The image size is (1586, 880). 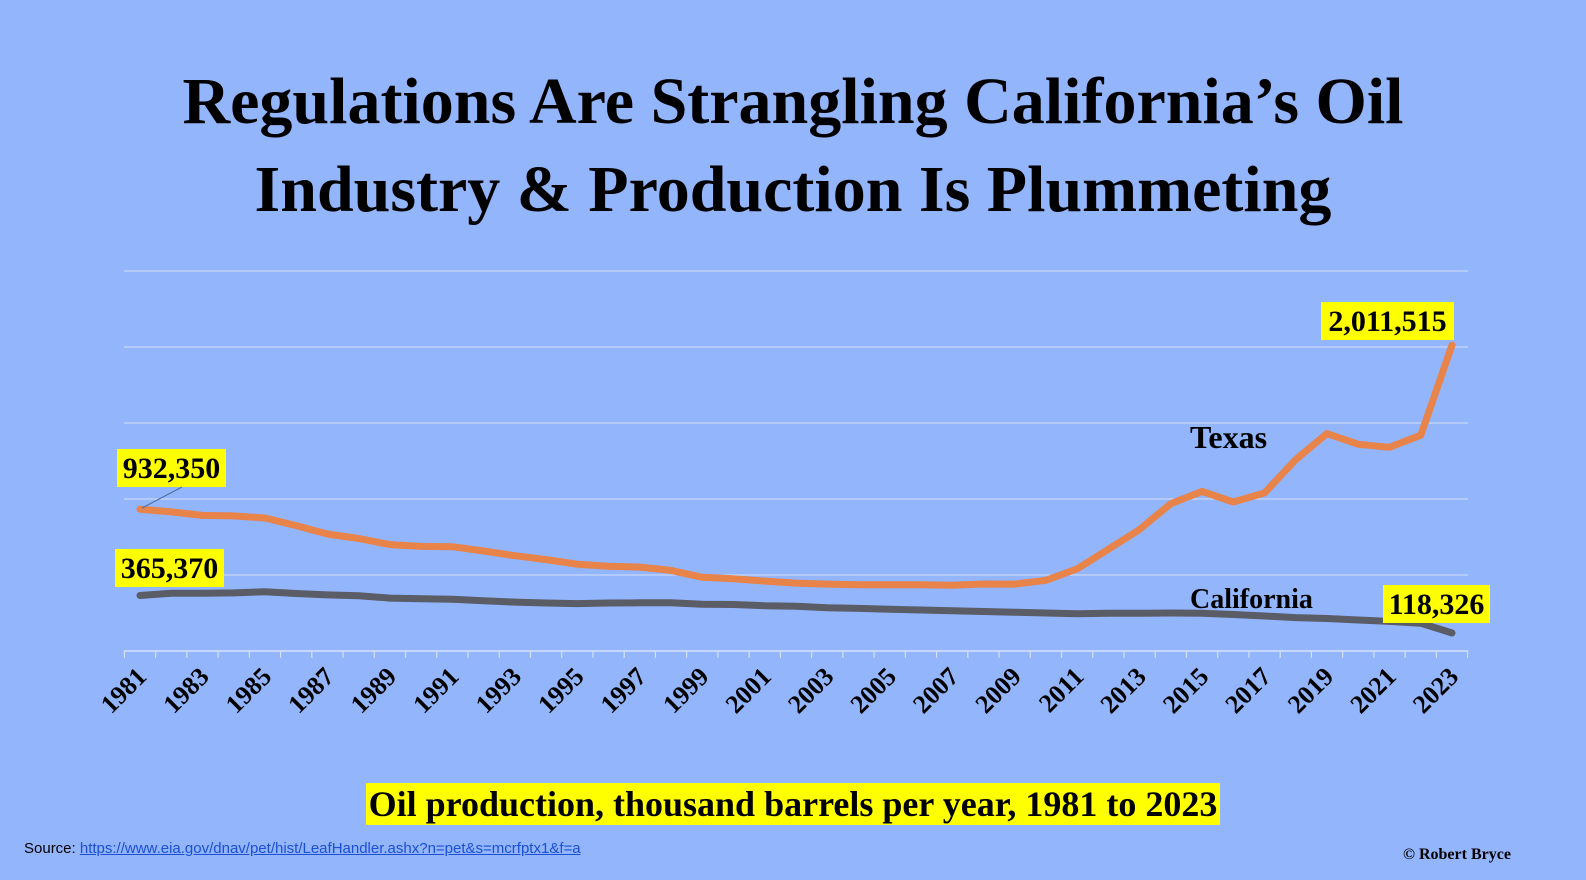 I want to click on x-tick-label: 2003, so click(x=810, y=690).